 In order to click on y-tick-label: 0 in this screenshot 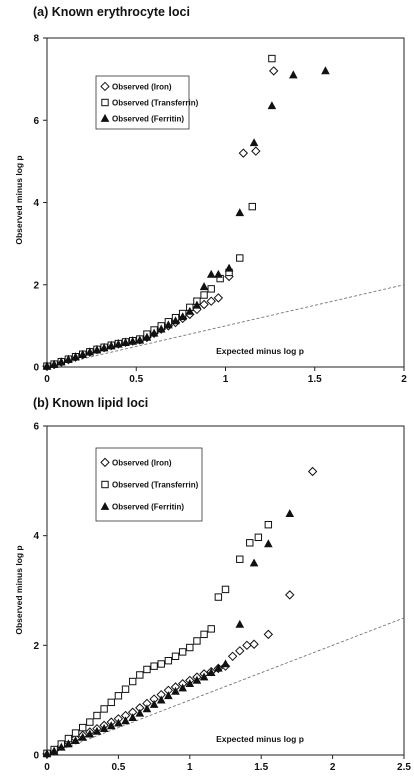, I will do `click(36, 368)`.